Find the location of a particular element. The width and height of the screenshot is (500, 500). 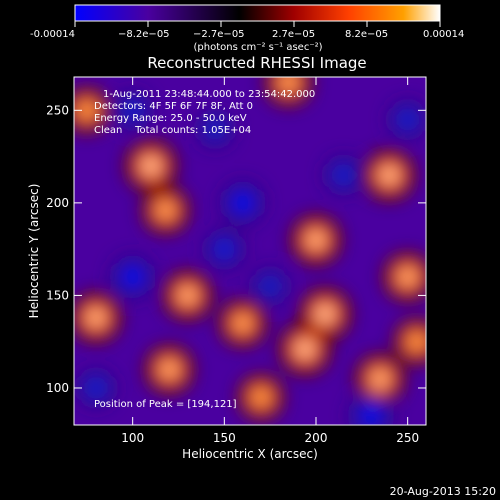

y-tick-label: 200 is located at coordinates (57, 203).